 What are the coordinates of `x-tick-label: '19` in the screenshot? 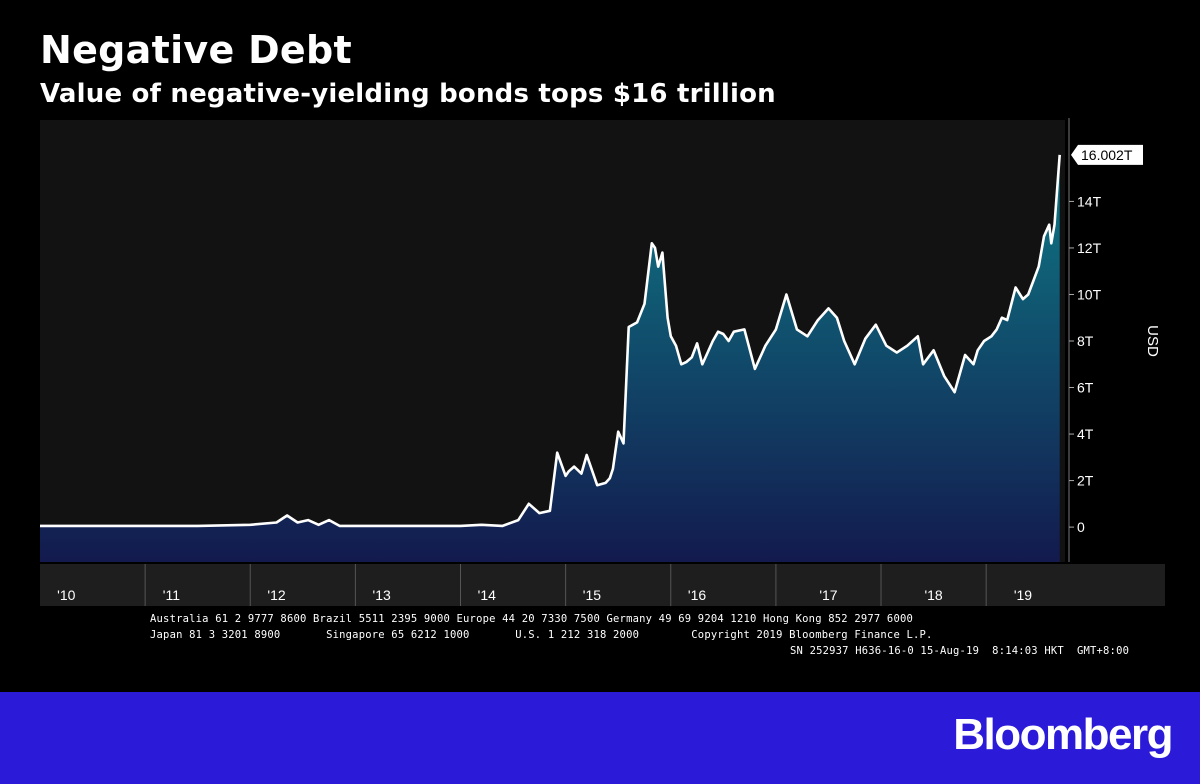 It's located at (1023, 595).